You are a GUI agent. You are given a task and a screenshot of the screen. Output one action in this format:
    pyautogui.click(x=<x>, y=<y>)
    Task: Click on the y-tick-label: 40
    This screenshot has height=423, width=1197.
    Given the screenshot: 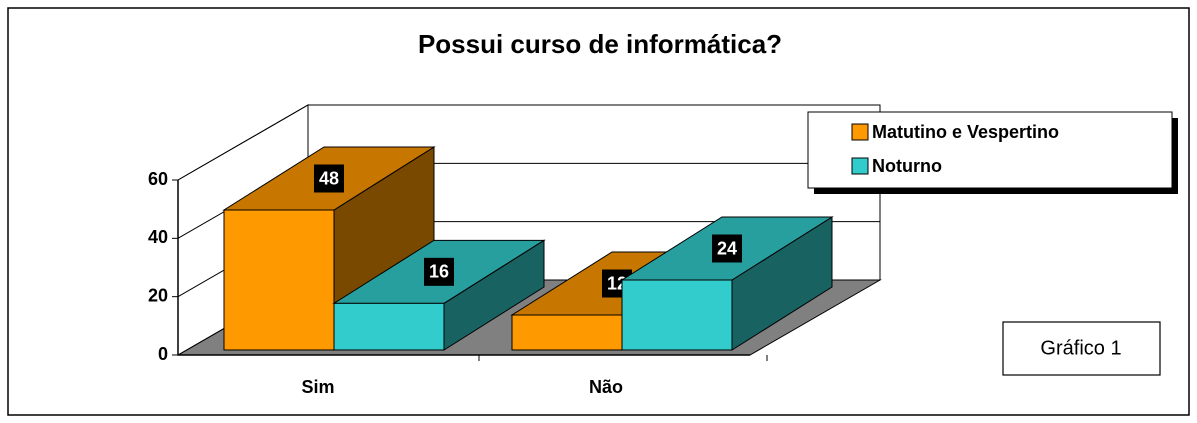 What is the action you would take?
    pyautogui.click(x=158, y=237)
    